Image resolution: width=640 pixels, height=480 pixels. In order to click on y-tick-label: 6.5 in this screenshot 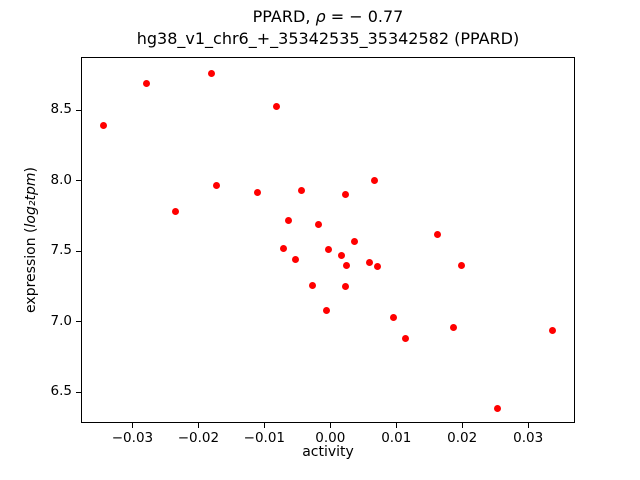, I will do `click(61, 391)`.